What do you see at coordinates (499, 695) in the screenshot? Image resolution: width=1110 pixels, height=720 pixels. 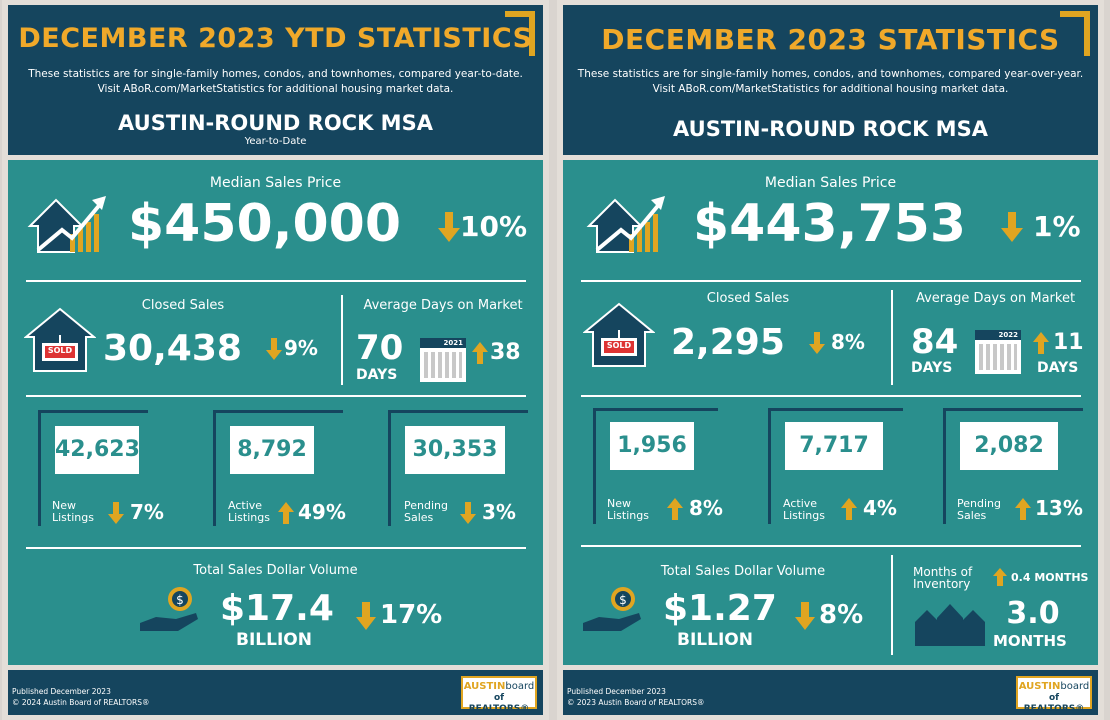 I see `abor-logo: AUSTINboard of REALTORS®` at bounding box center [499, 695].